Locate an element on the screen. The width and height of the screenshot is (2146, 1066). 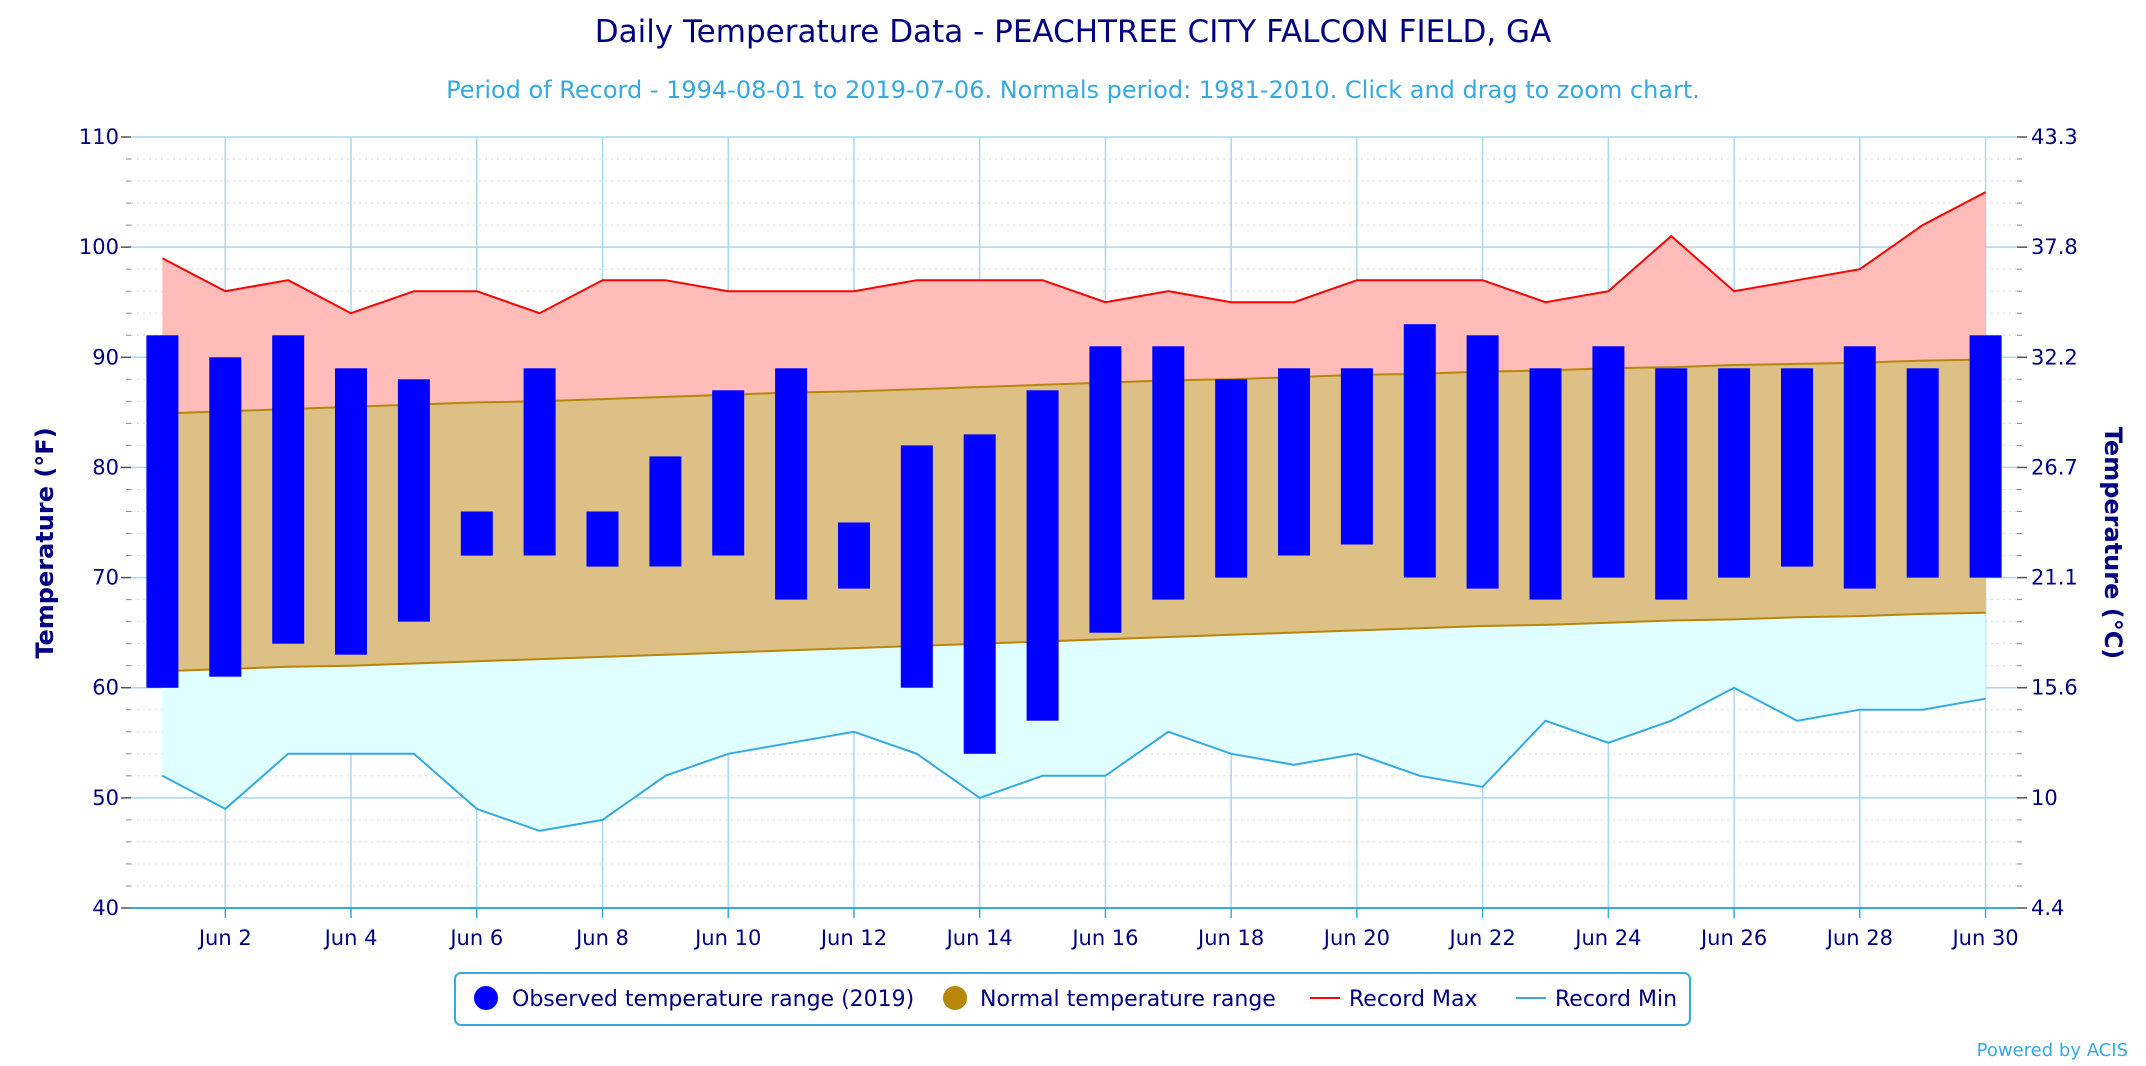
record-min-line is located at coordinates (1073, 759).